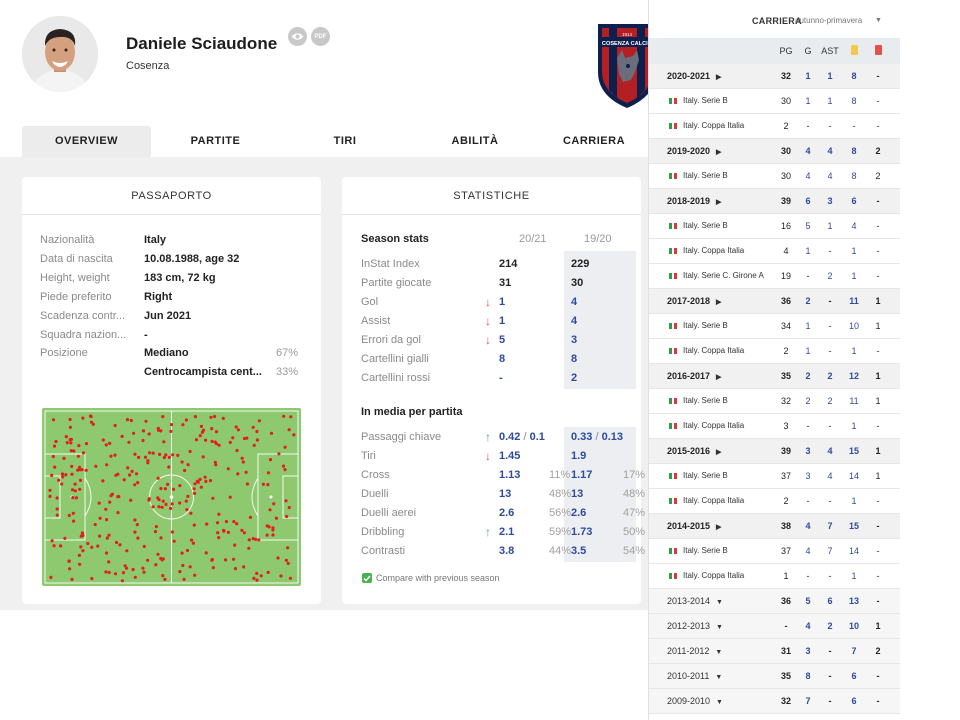 Image resolution: width=960 pixels, height=720 pixels. What do you see at coordinates (774, 701) in the screenshot?
I see `career-season-row: 2009-2010 ▼ 32 7 - 6 -` at bounding box center [774, 701].